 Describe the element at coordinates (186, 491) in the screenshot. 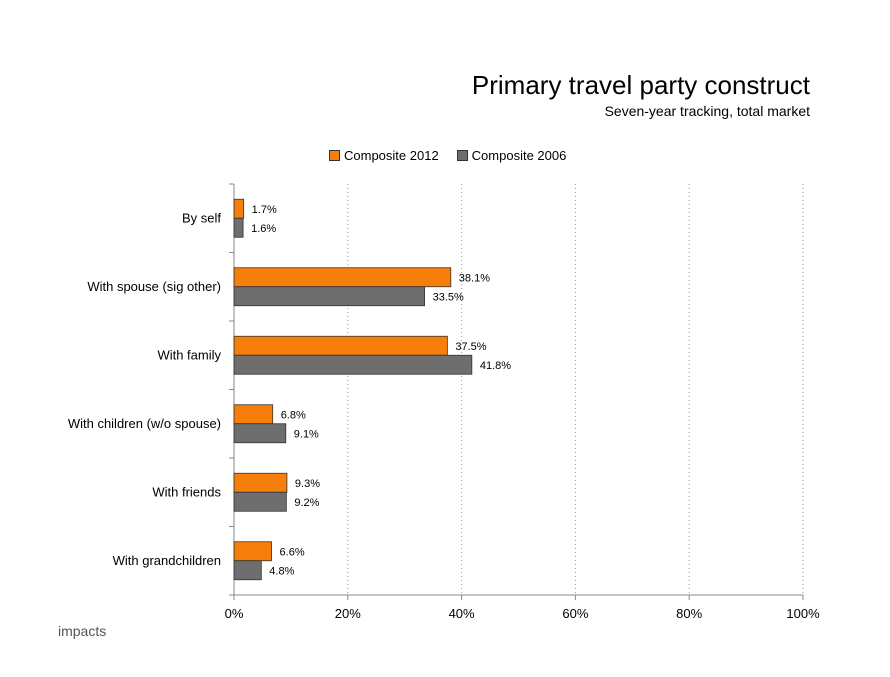

I see `category-label: With friends` at that location.